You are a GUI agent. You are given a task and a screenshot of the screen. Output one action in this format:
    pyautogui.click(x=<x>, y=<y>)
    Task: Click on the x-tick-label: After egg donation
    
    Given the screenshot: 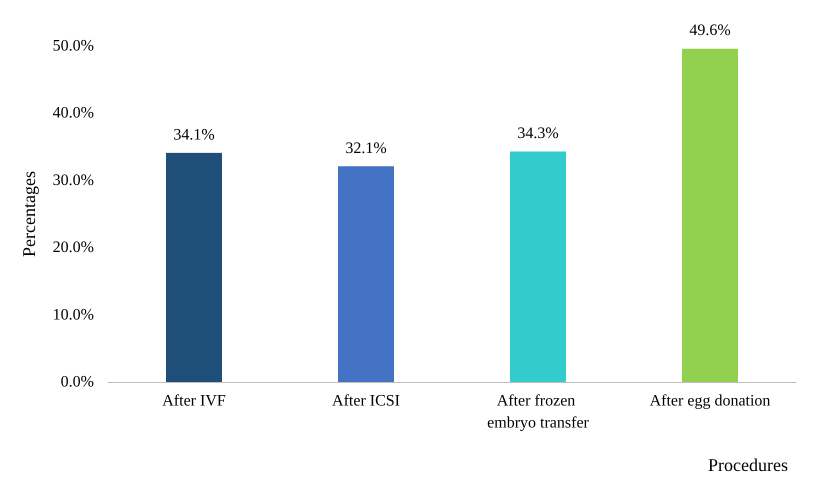 What is the action you would take?
    pyautogui.click(x=710, y=401)
    